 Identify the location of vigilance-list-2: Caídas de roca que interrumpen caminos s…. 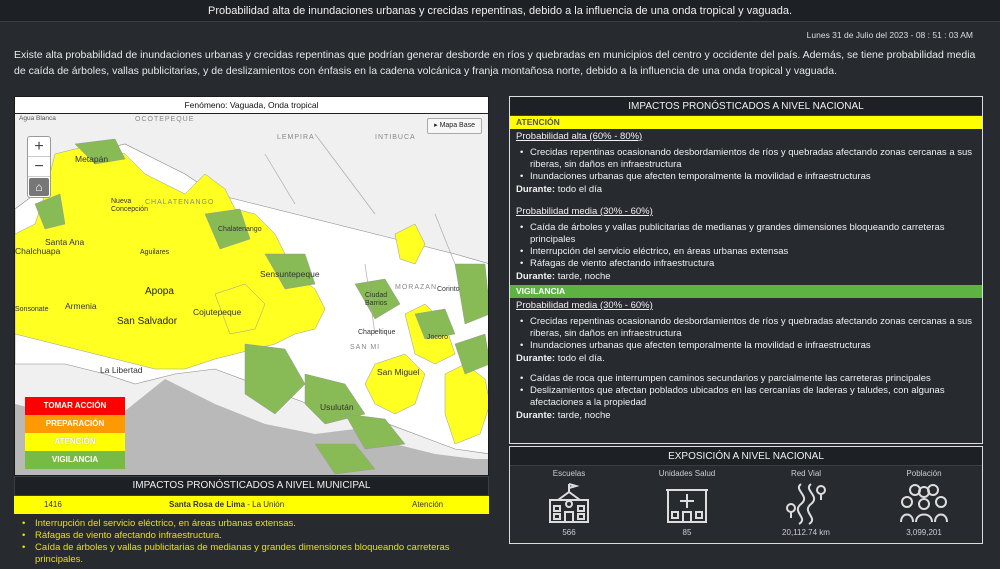
(746, 391).